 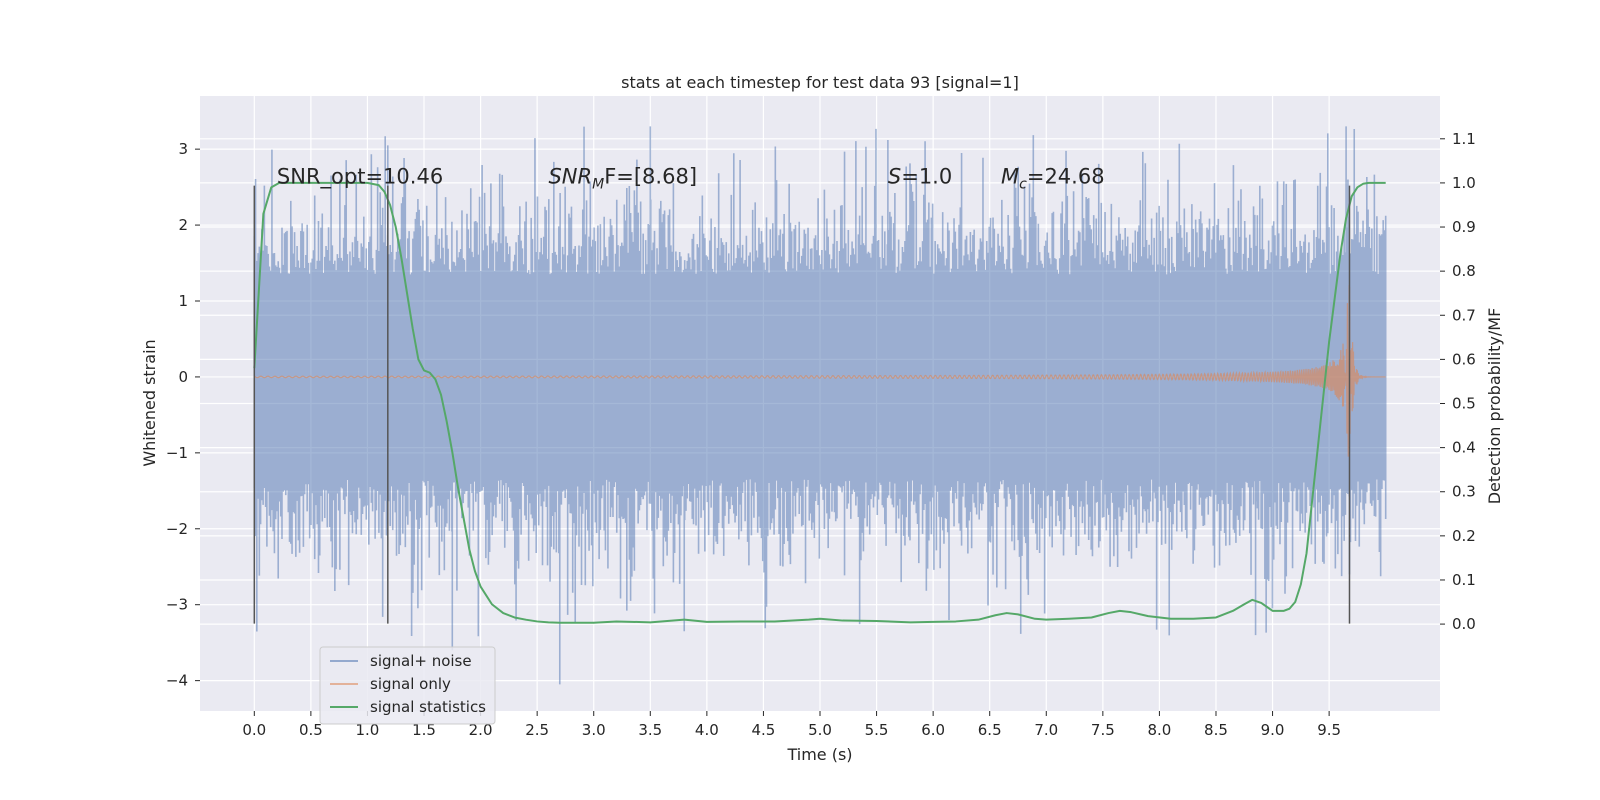 I want to click on y-right-tick-label-6: 0.5, so click(x=1464, y=404).